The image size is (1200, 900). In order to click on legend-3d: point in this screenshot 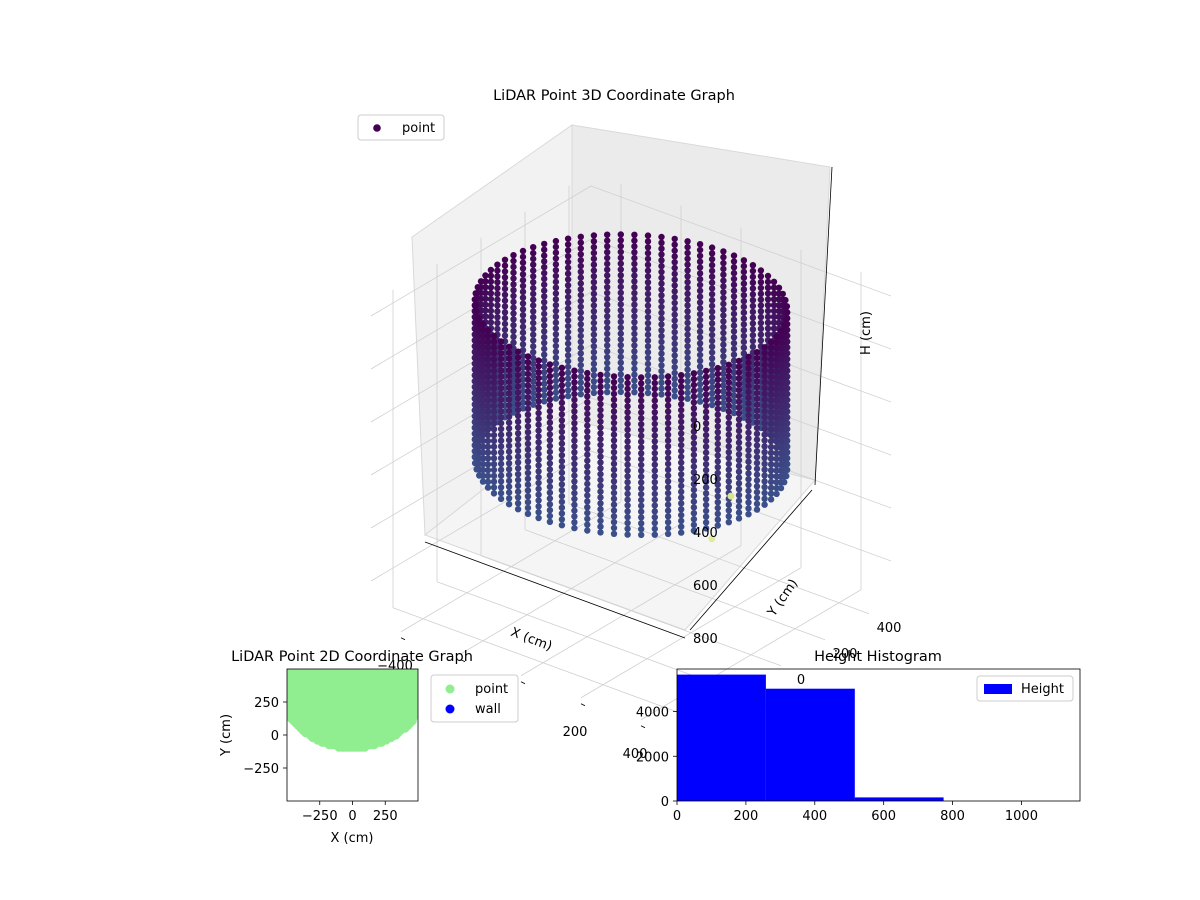, I will do `click(401, 127)`.